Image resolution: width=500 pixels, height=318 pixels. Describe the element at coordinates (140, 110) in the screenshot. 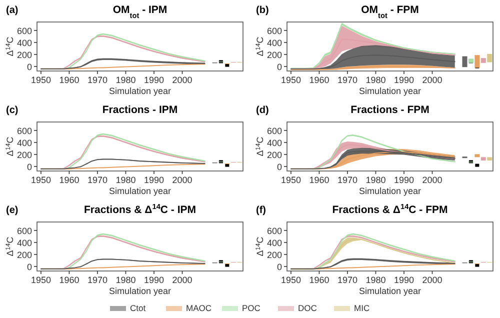

I see `chart-title: Fractions - IPM` at that location.